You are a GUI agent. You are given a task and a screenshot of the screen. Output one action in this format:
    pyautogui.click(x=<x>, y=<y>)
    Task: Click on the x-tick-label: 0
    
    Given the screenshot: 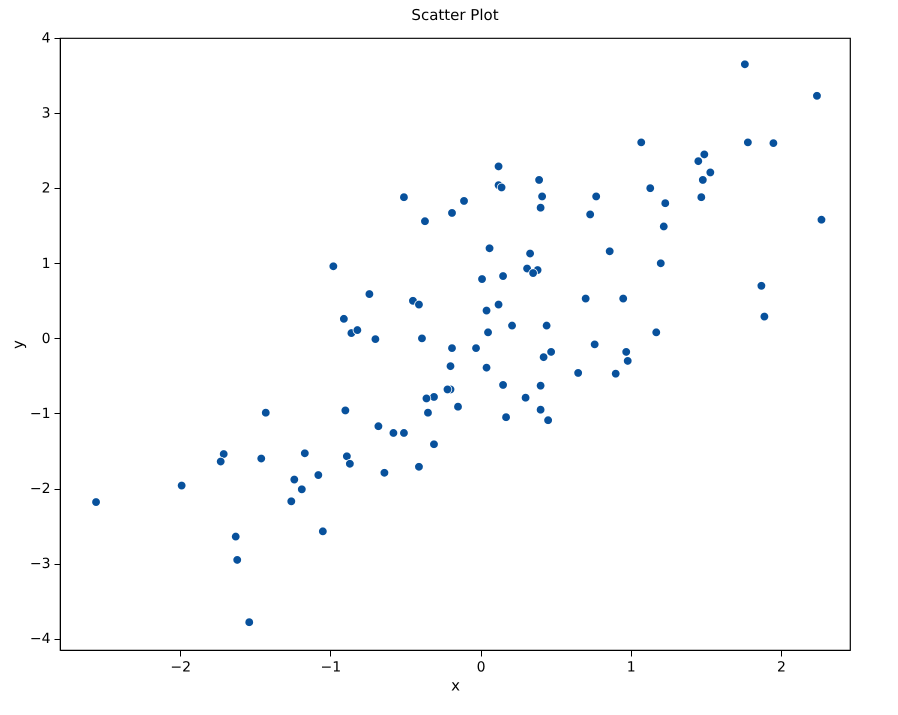 What is the action you would take?
    pyautogui.click(x=481, y=668)
    